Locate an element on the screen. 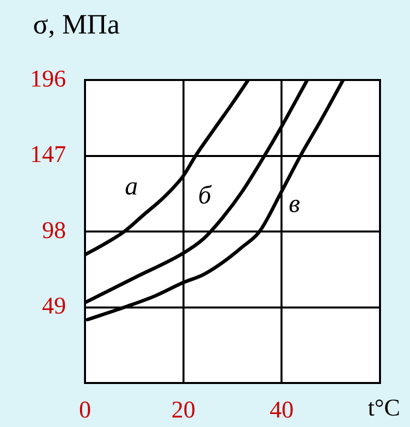 The height and width of the screenshot is (427, 410). y-tick-label: 196 is located at coordinates (48, 79).